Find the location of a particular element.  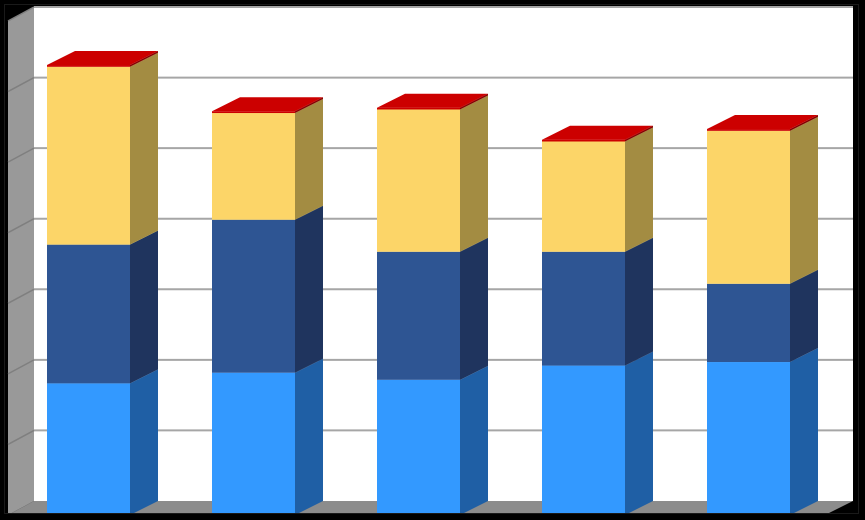

bar-2-segment-3-front is located at coordinates (253, 166).